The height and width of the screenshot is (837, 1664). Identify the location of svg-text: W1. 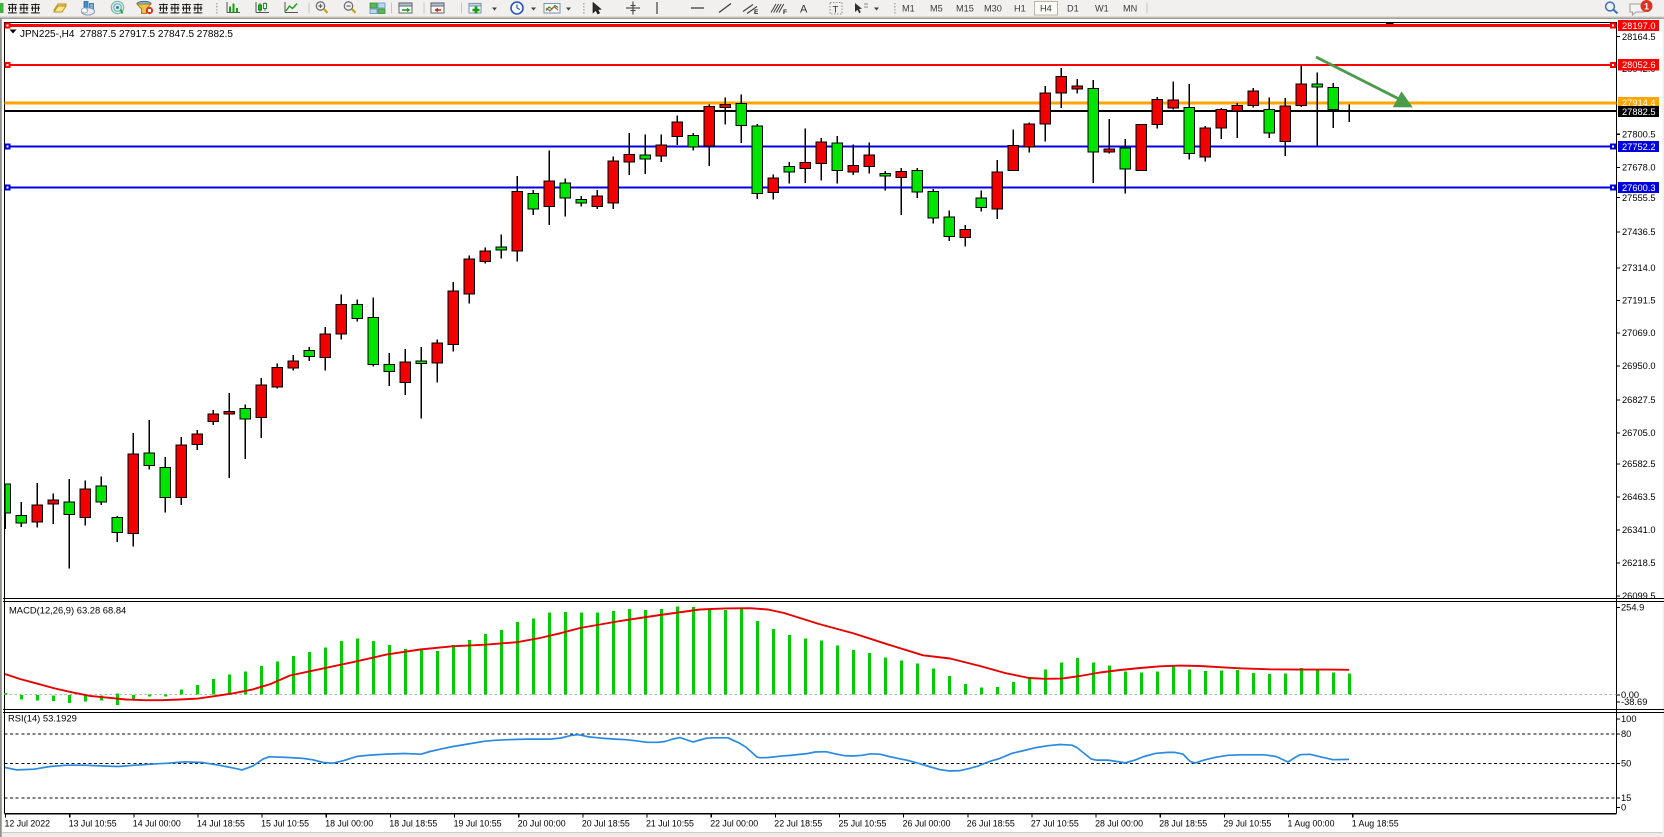
(1102, 9).